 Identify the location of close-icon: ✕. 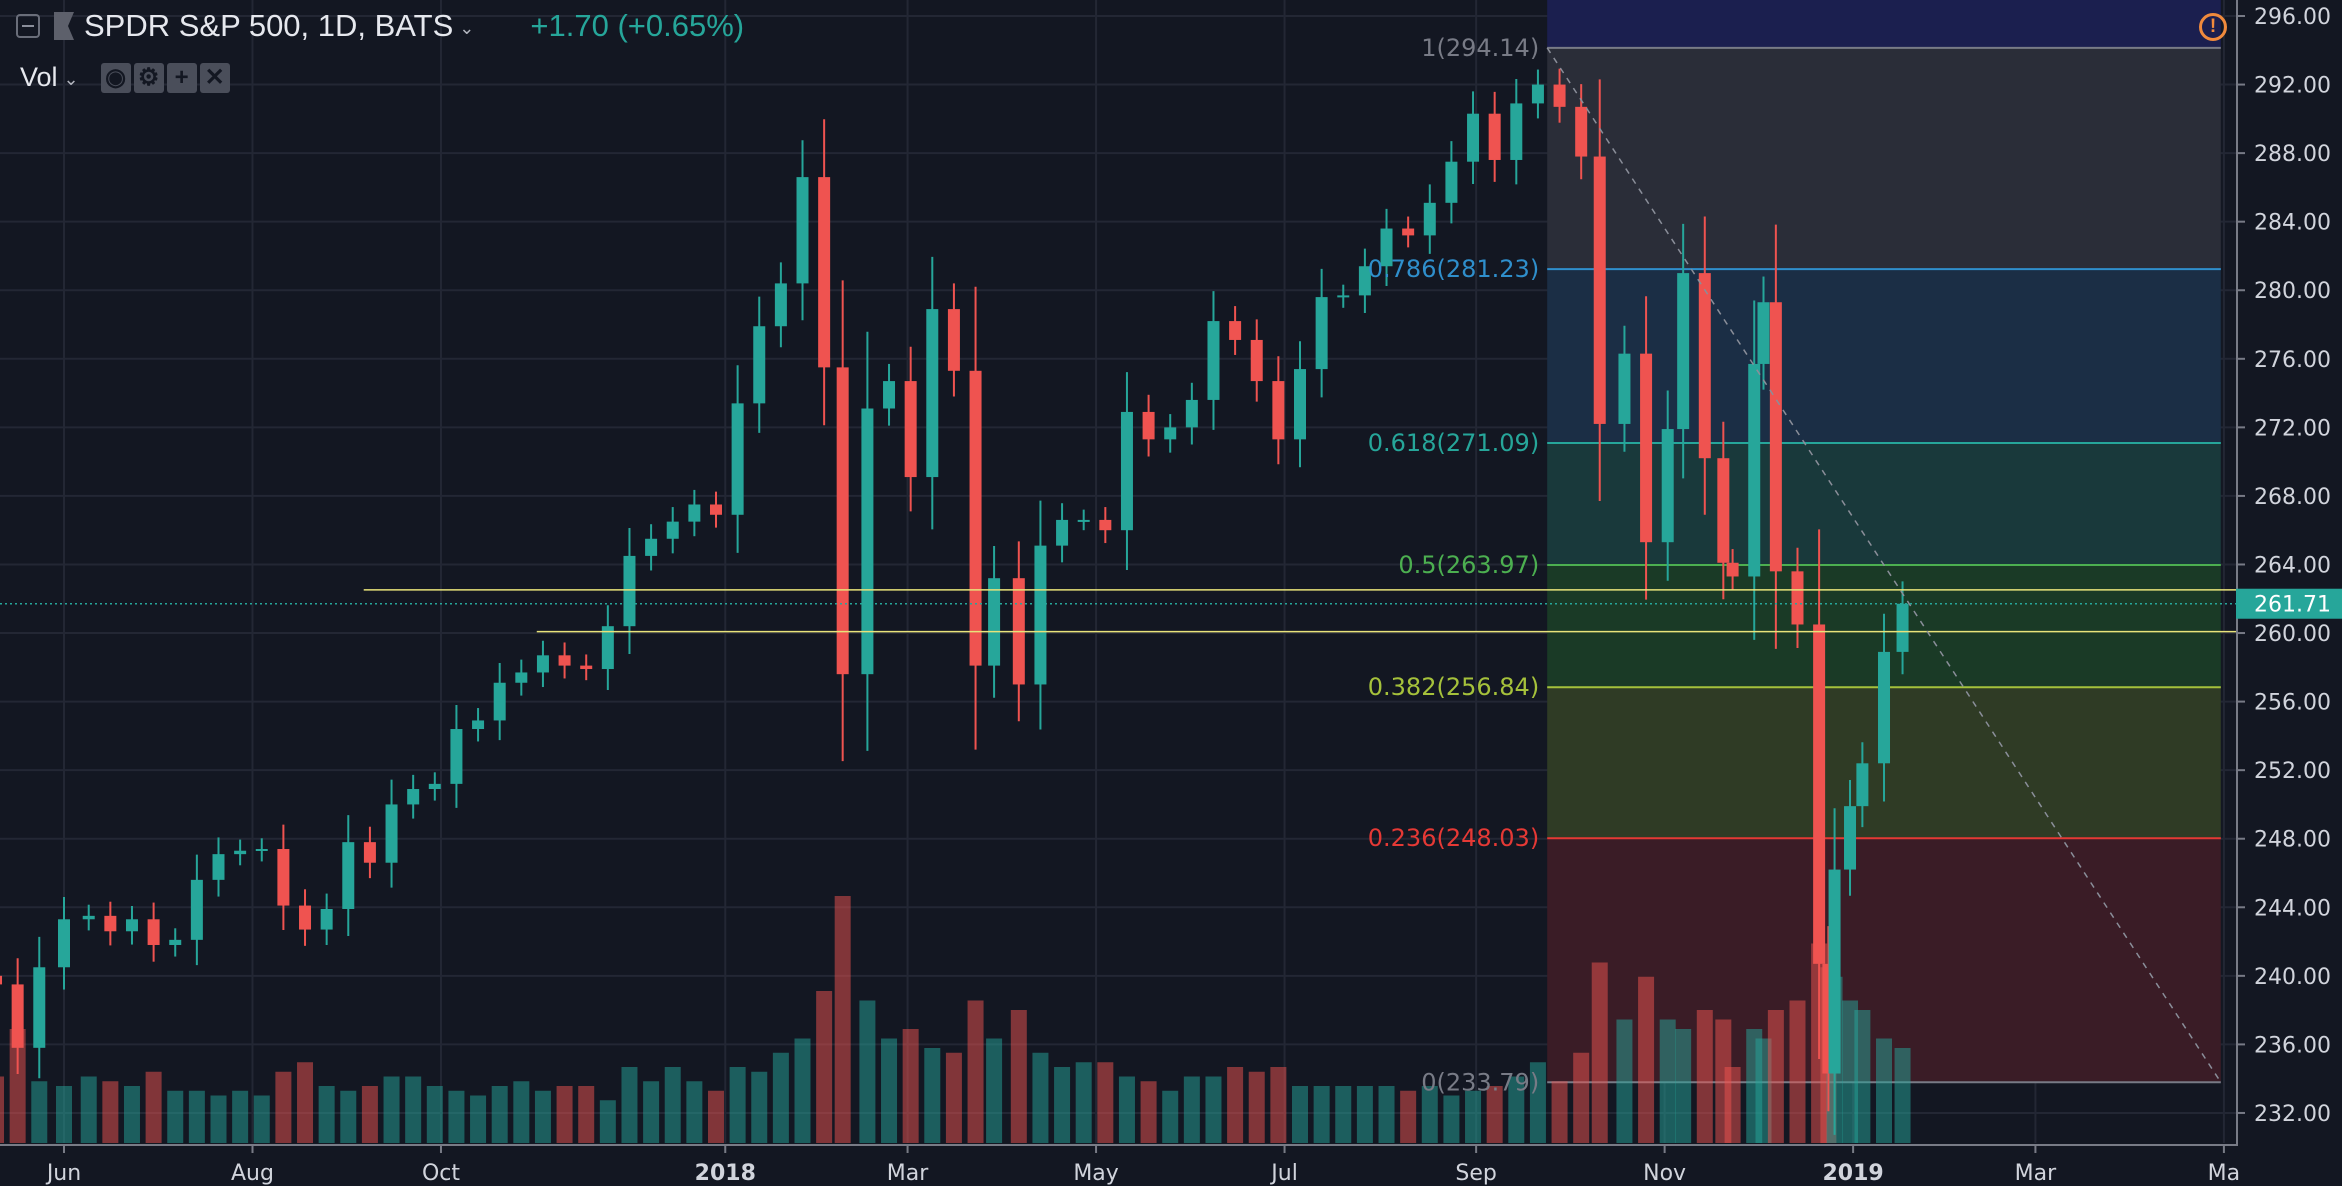
(214, 77).